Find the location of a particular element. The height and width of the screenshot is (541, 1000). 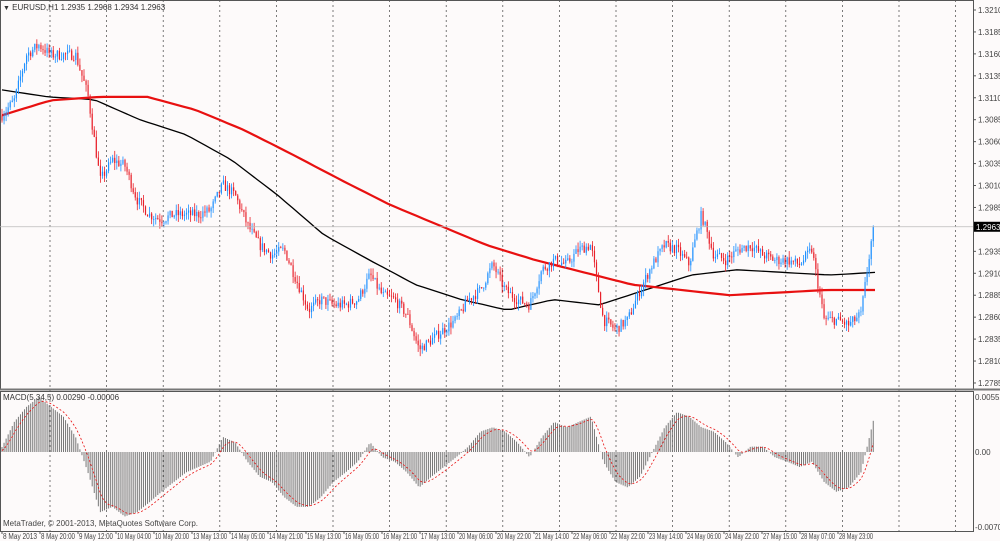

time-tick-label: 24 May 06:00 is located at coordinates (704, 536).